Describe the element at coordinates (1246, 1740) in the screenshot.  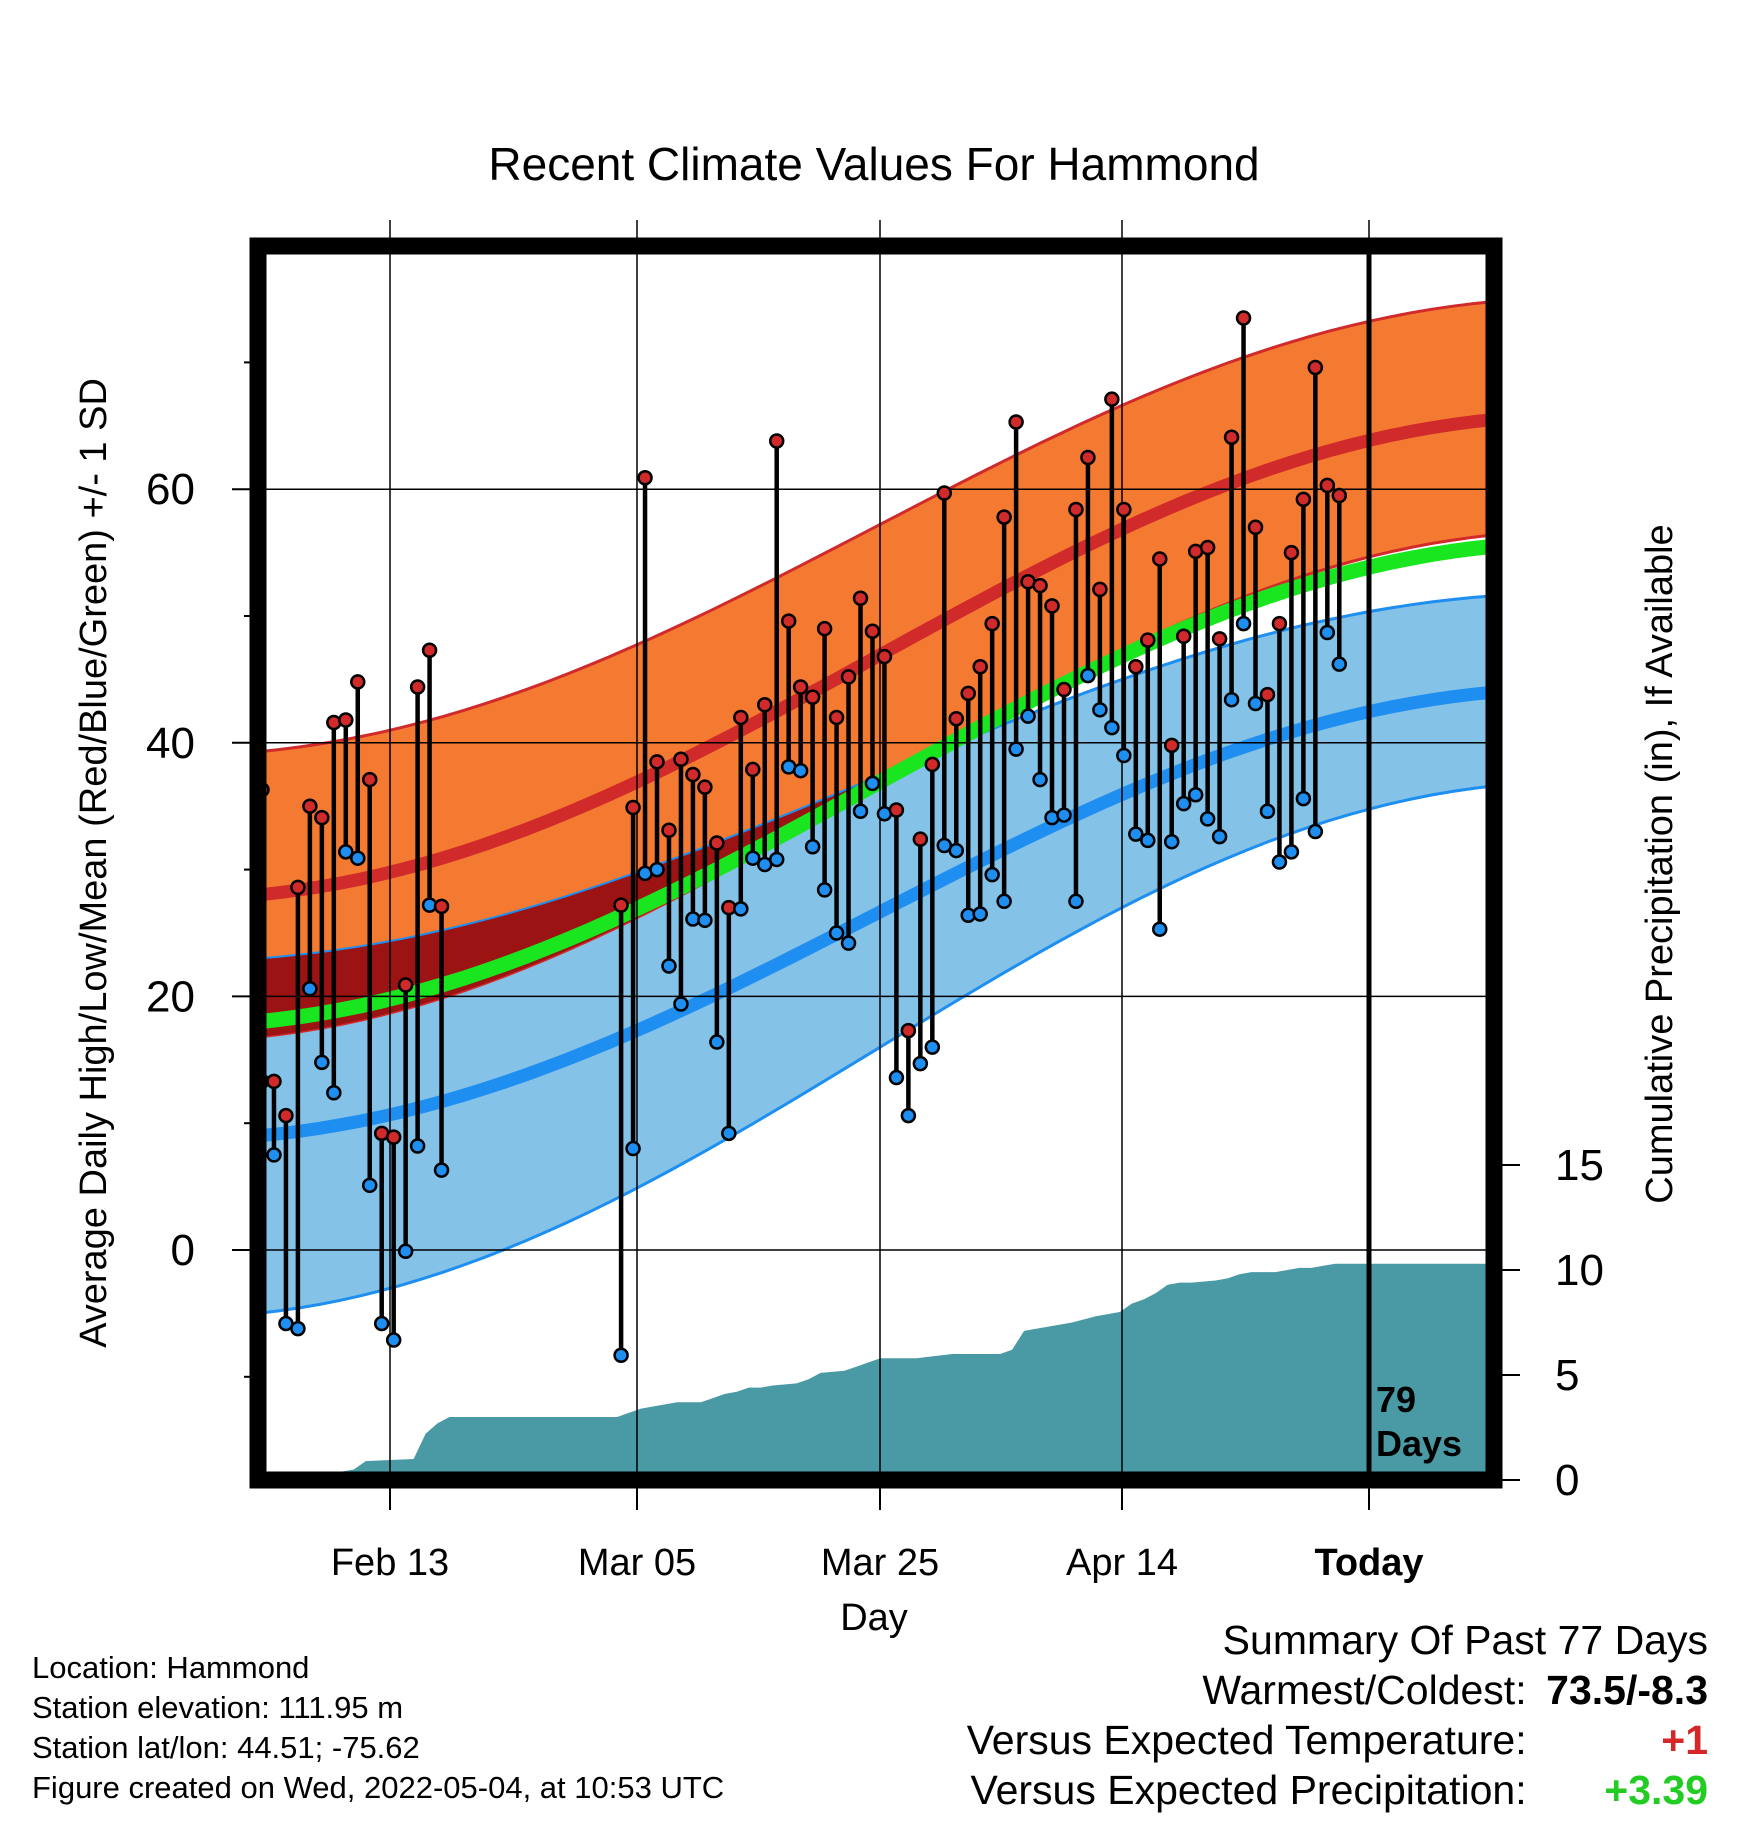
I see `temp-versus-label: Versus Expected Temperature:` at that location.